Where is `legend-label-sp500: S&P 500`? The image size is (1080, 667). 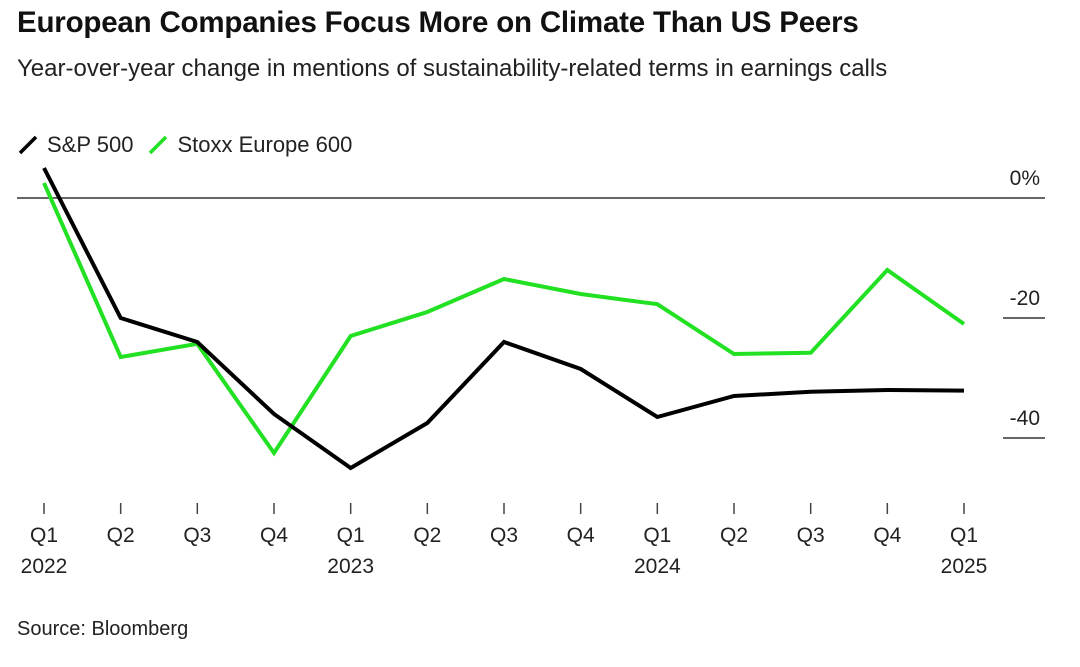 legend-label-sp500: S&P 500 is located at coordinates (90, 144).